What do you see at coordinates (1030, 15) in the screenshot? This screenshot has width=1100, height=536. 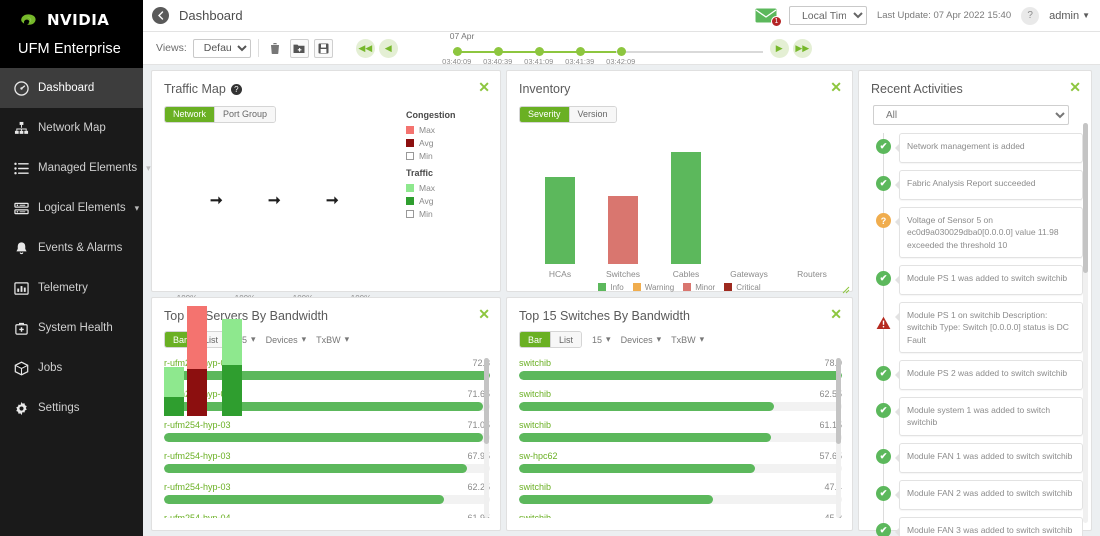 I see `help-button: ?` at bounding box center [1030, 15].